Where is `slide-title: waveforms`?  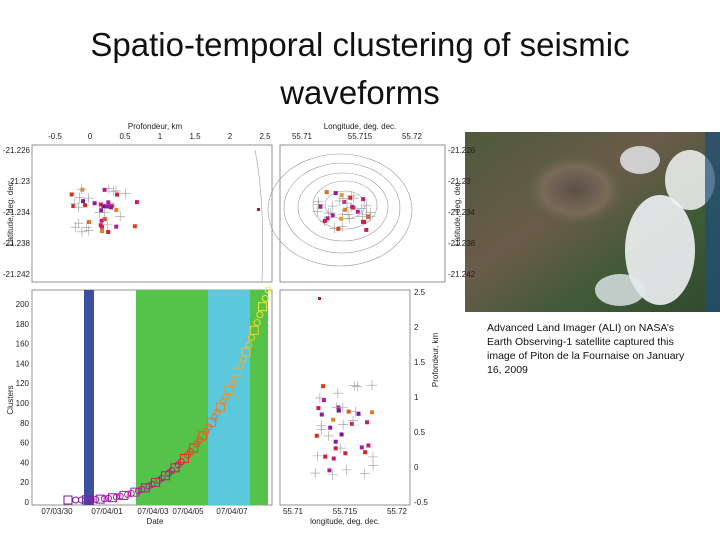 slide-title: waveforms is located at coordinates (359, 92).